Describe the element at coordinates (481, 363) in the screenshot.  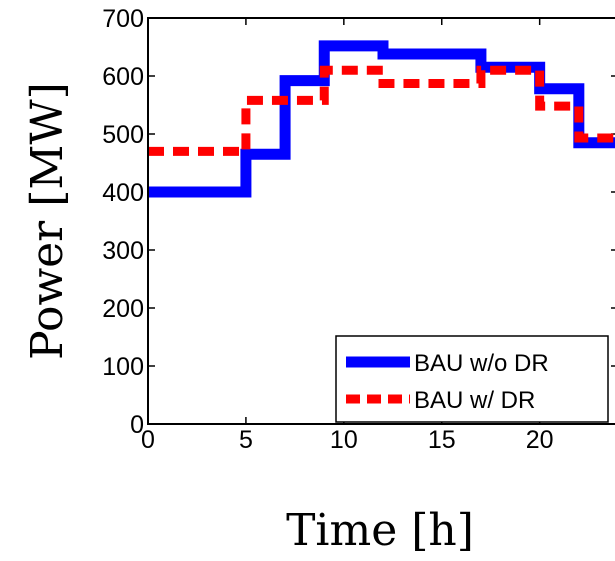
I see `legend-label-bau-without-dr: BAU w/o DR` at that location.